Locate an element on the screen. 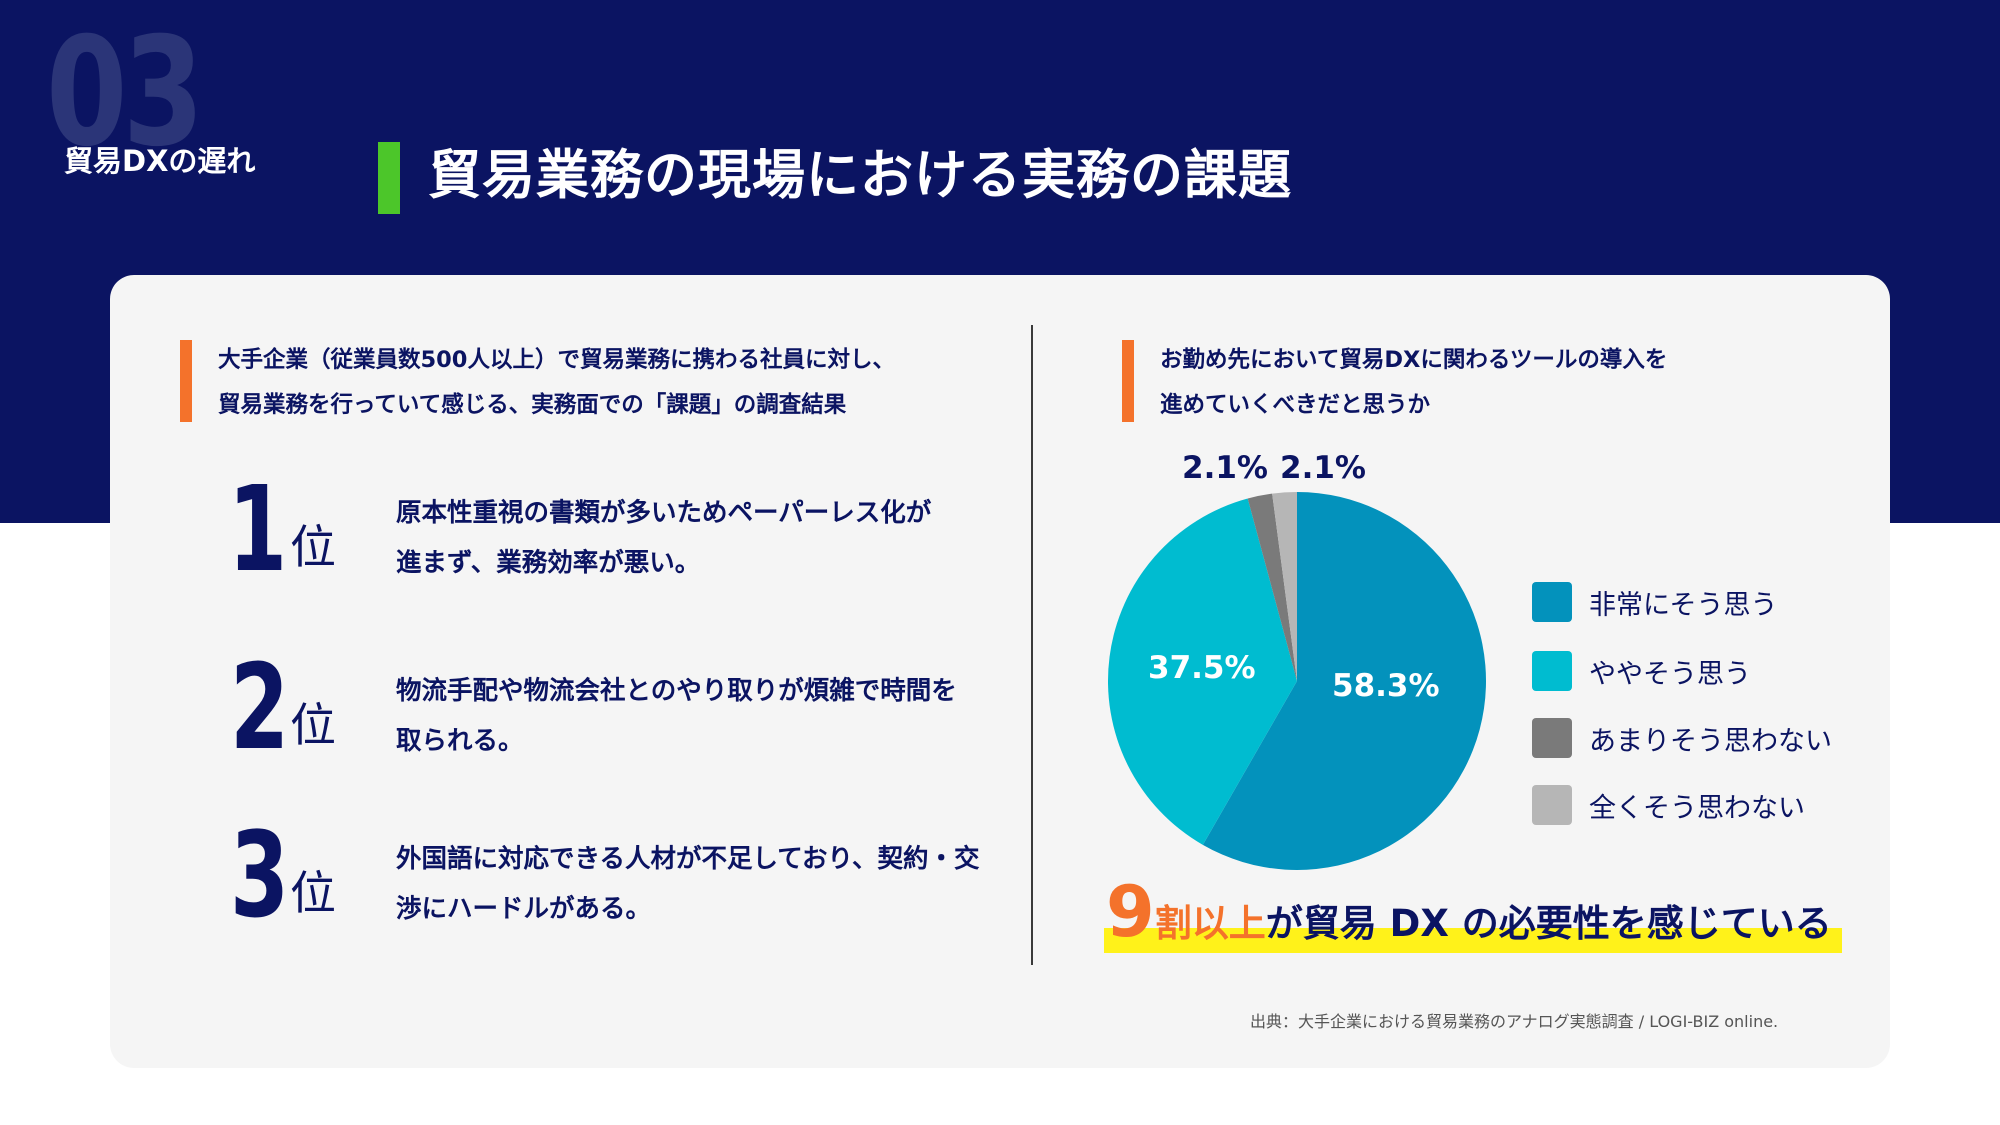 Image resolution: width=2000 pixels, height=1125 pixels. right-question-accent is located at coordinates (1128, 381).